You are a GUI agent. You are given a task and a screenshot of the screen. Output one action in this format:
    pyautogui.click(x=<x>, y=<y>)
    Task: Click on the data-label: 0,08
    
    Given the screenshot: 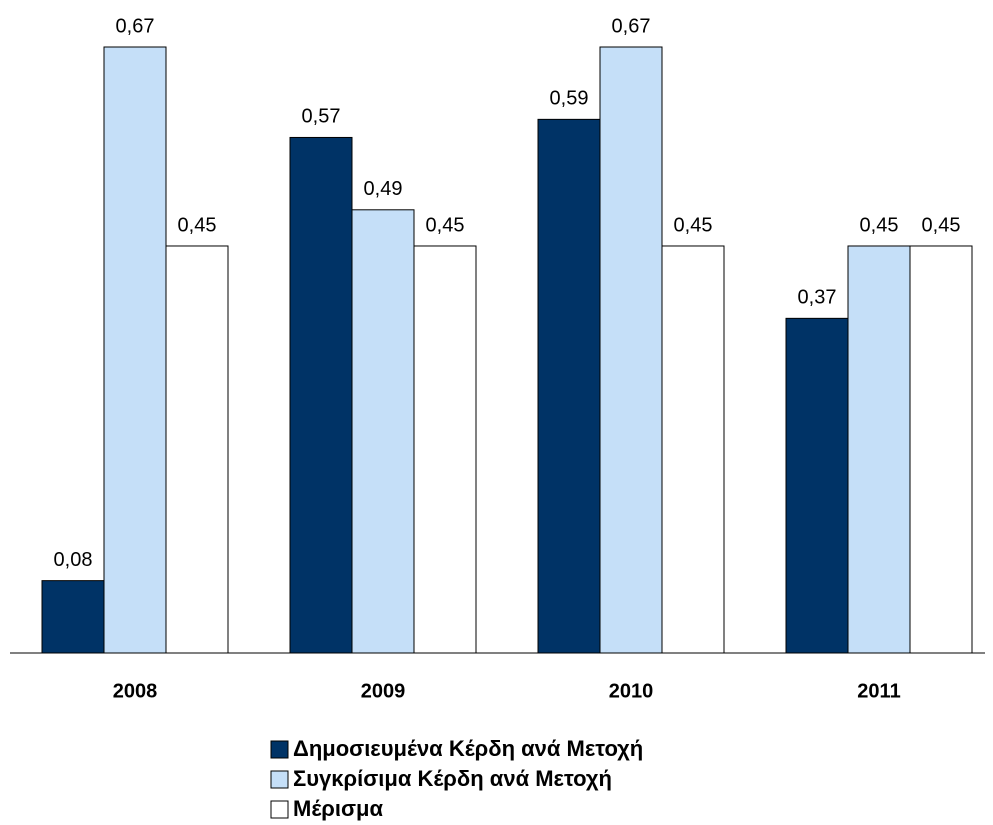 What is the action you would take?
    pyautogui.click(x=73, y=560)
    